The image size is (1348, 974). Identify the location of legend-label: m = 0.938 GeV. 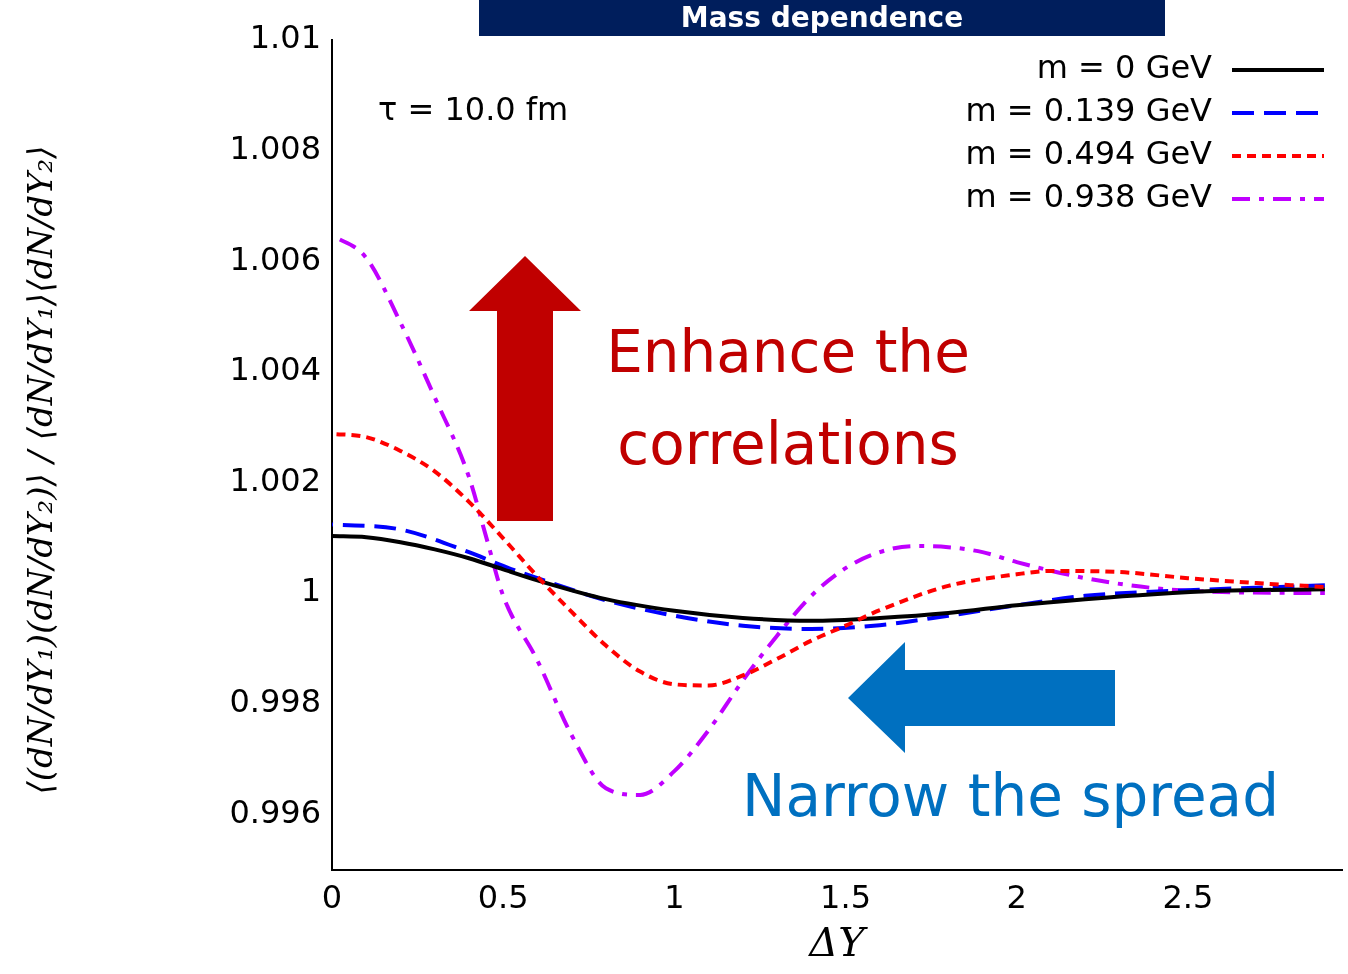
(1089, 196).